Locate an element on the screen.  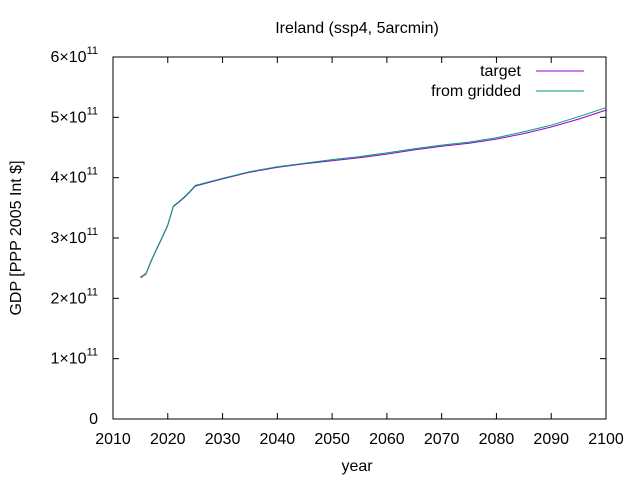
x-tick-label: 2090 is located at coordinates (551, 439).